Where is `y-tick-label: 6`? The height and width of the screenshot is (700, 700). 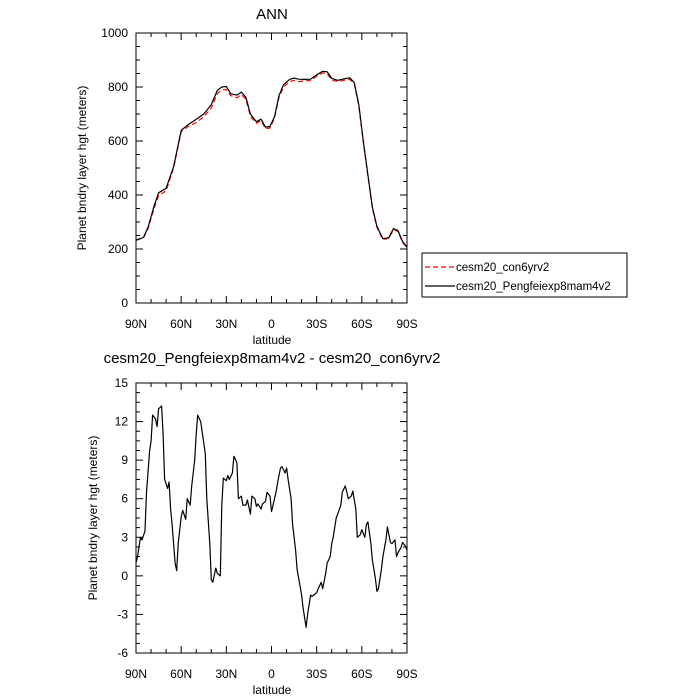
y-tick-label: 6 is located at coordinates (124, 499).